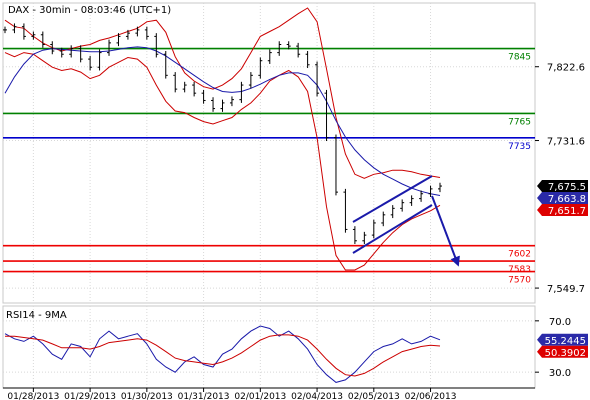 The width and height of the screenshot is (590, 400). I want to click on rsi-series-group, so click(222, 354).